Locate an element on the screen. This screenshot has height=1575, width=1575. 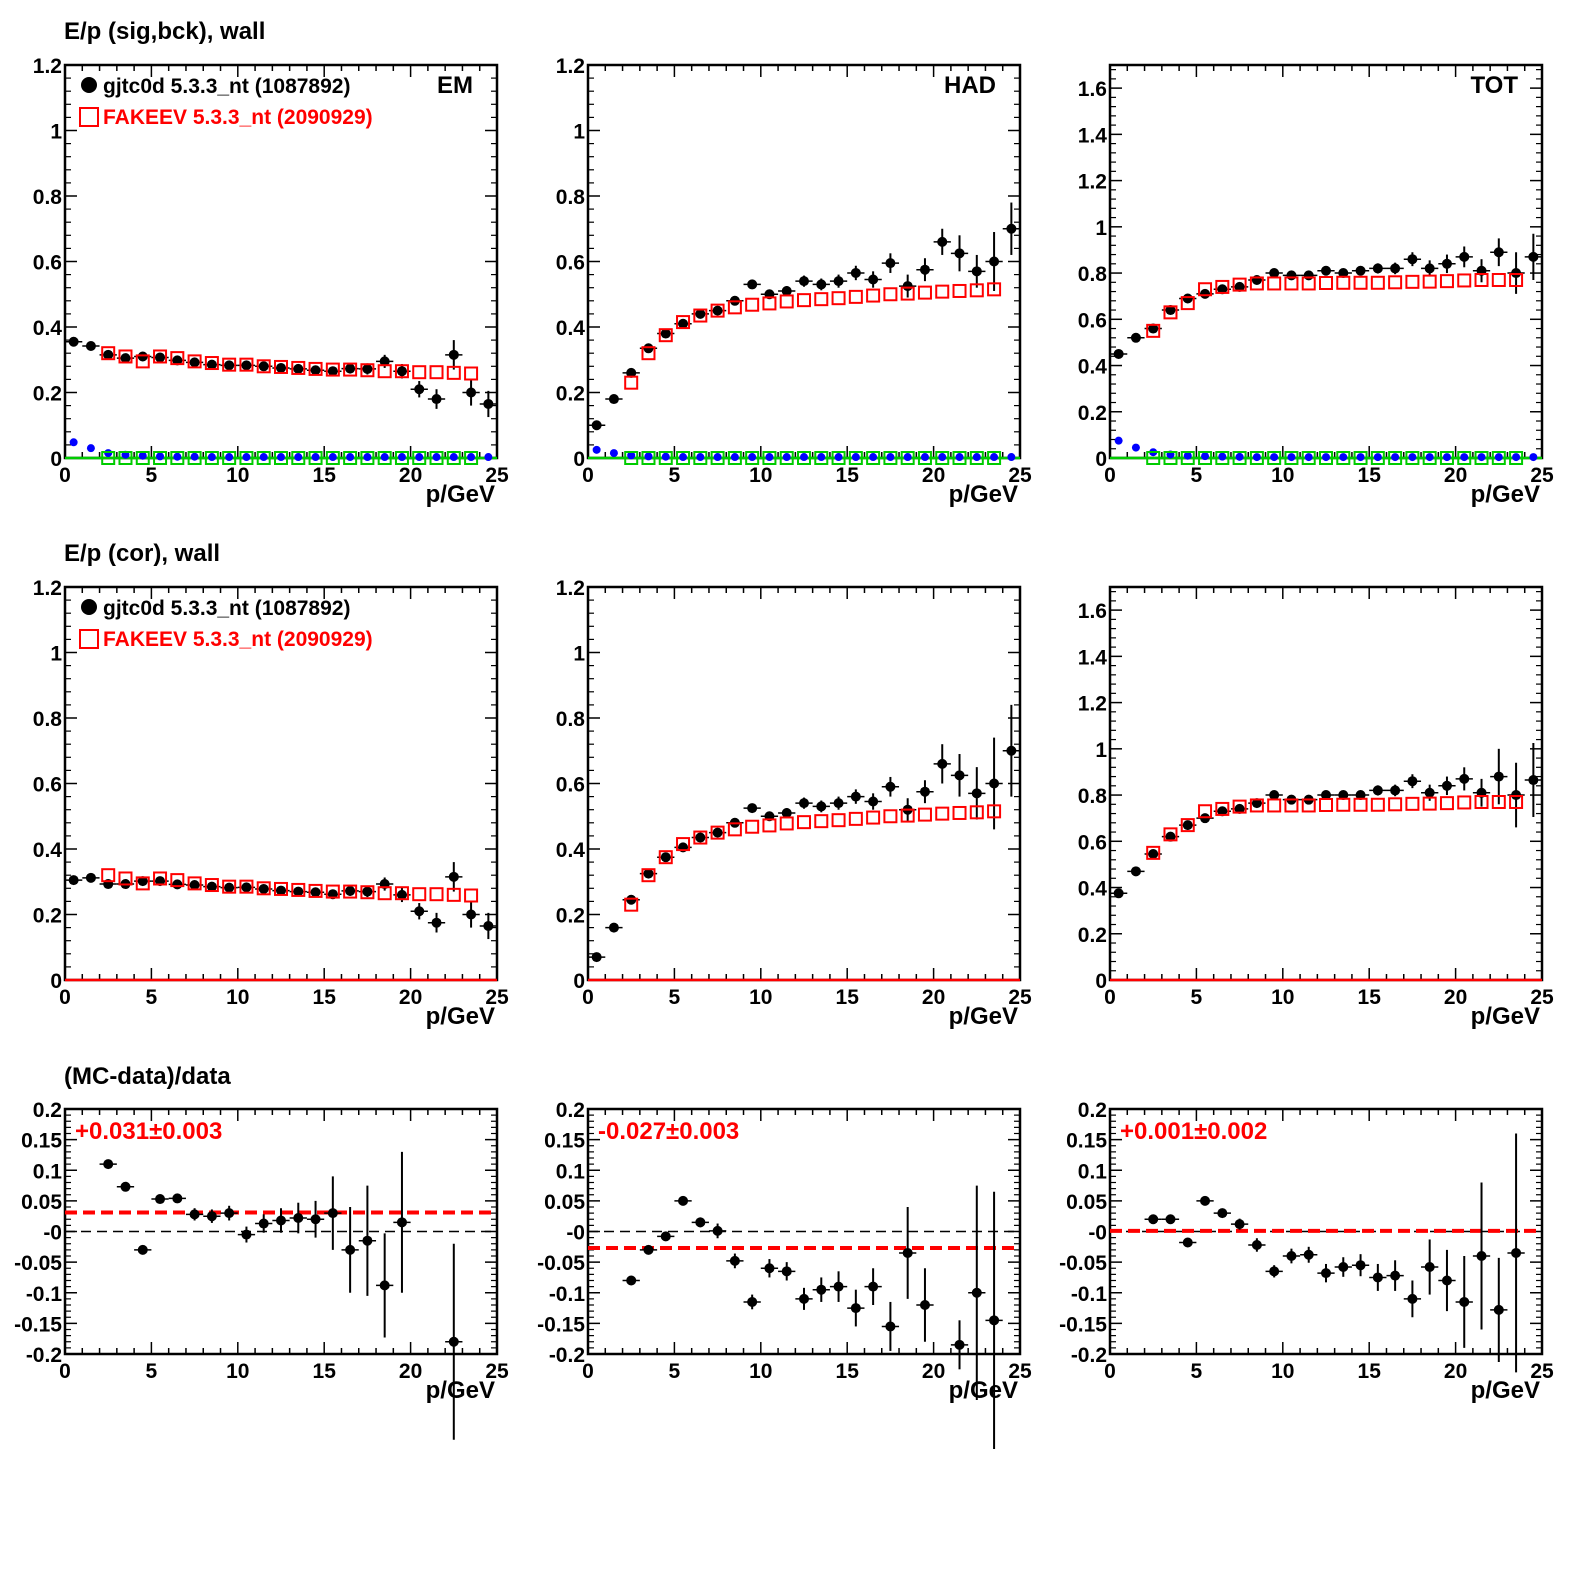
y-tick-label: -0.2 is located at coordinates (567, 1355).